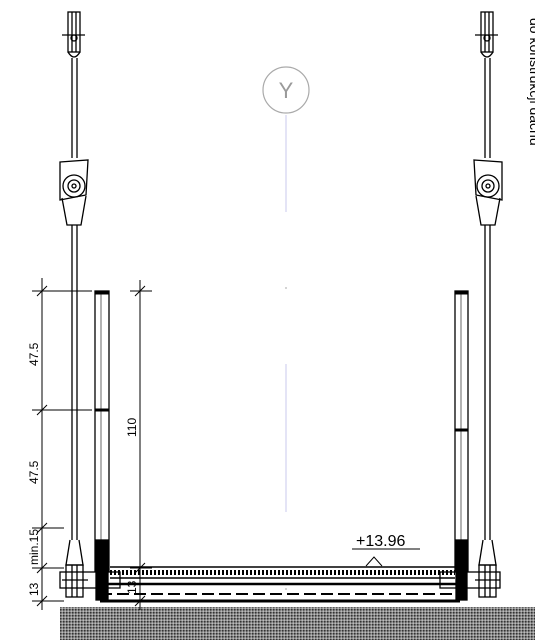 Image resolution: width=535 pixels, height=640 pixels. What do you see at coordinates (141, 445) in the screenshot?
I see `dimension-railing-height` at bounding box center [141, 445].